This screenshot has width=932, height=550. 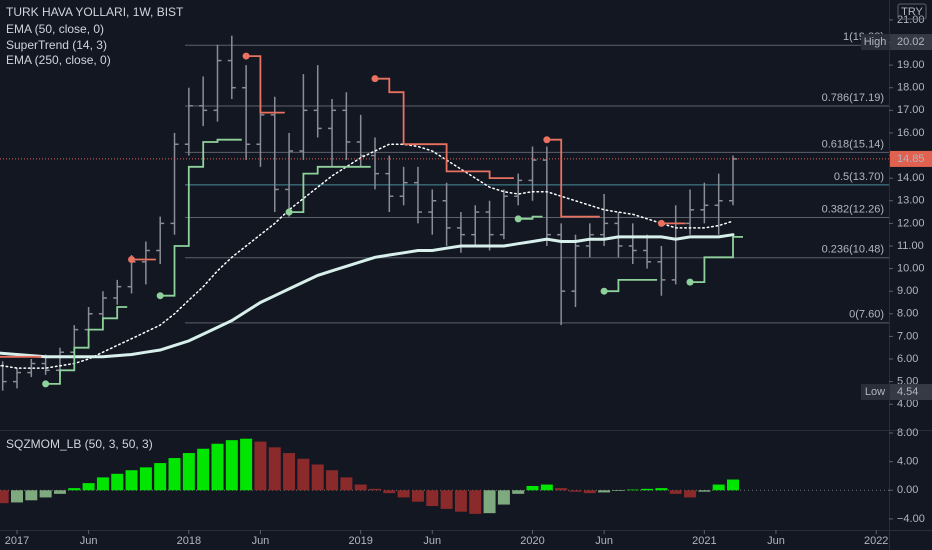 I want to click on fib-label: 0.236(10.48), so click(x=853, y=250).